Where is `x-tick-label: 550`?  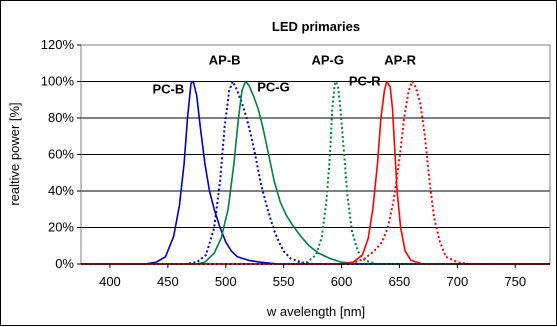
x-tick-label: 550 is located at coordinates (284, 281).